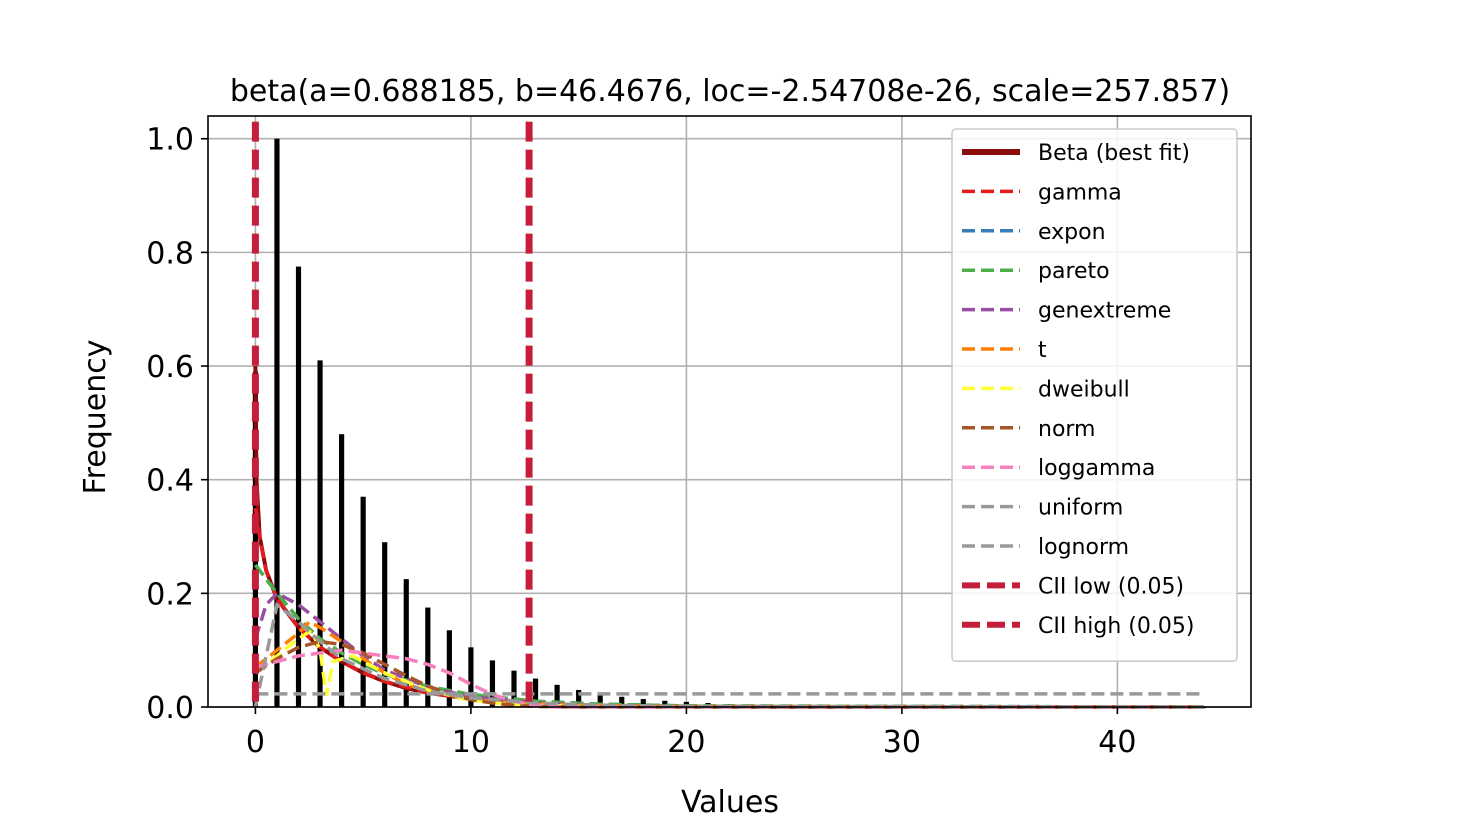  What do you see at coordinates (730, 802) in the screenshot?
I see `x-axis-label: Values` at bounding box center [730, 802].